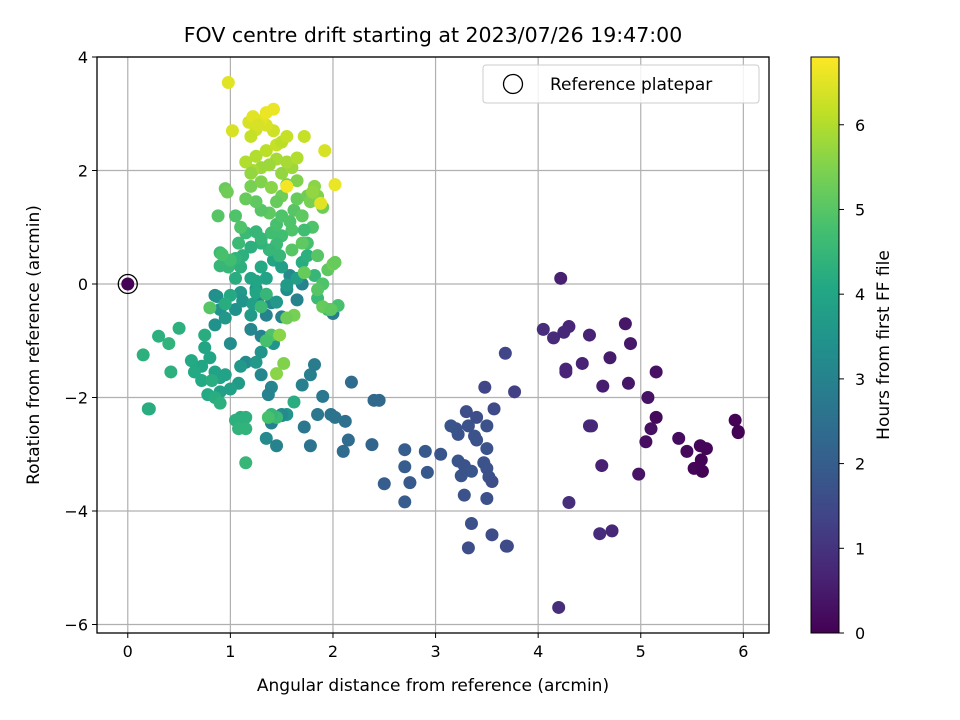 The height and width of the screenshot is (720, 960). I want to click on legend-box, so click(621, 84).